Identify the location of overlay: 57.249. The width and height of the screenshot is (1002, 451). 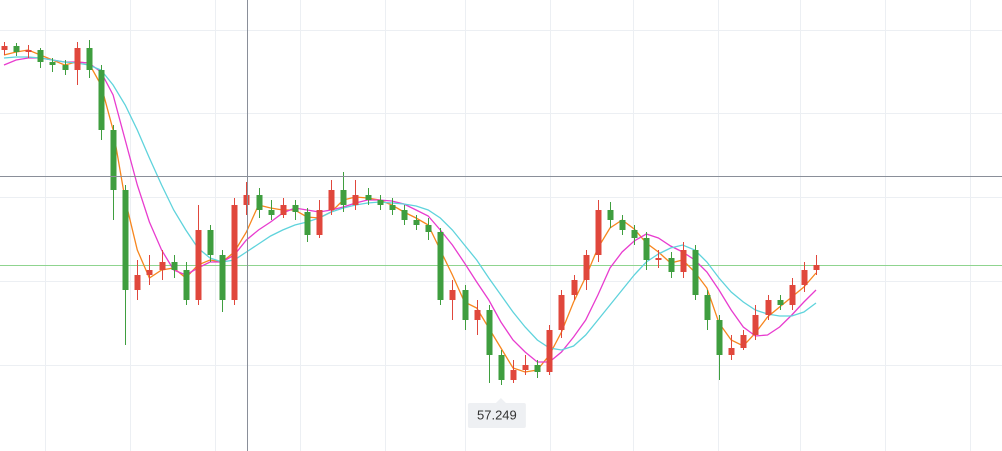
(496, 413).